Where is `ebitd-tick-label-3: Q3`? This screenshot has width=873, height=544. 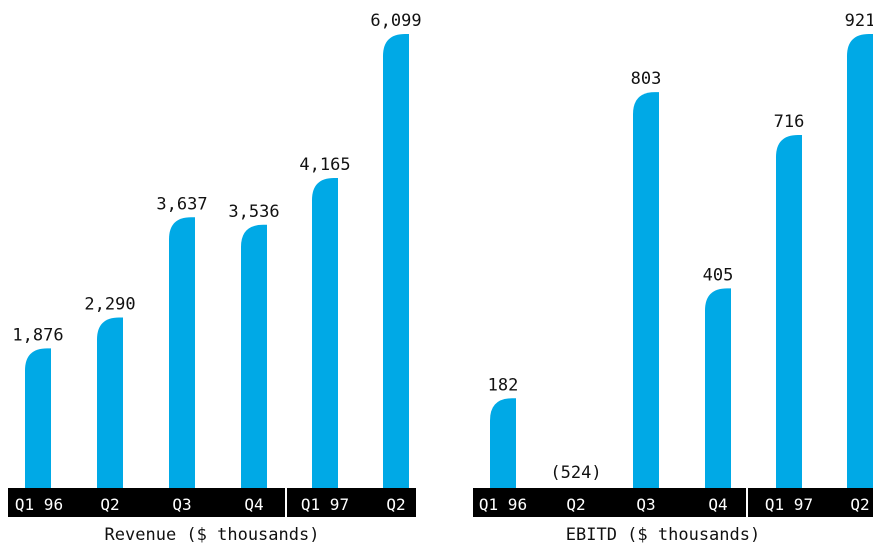 ebitd-tick-label-3: Q3 is located at coordinates (645, 504).